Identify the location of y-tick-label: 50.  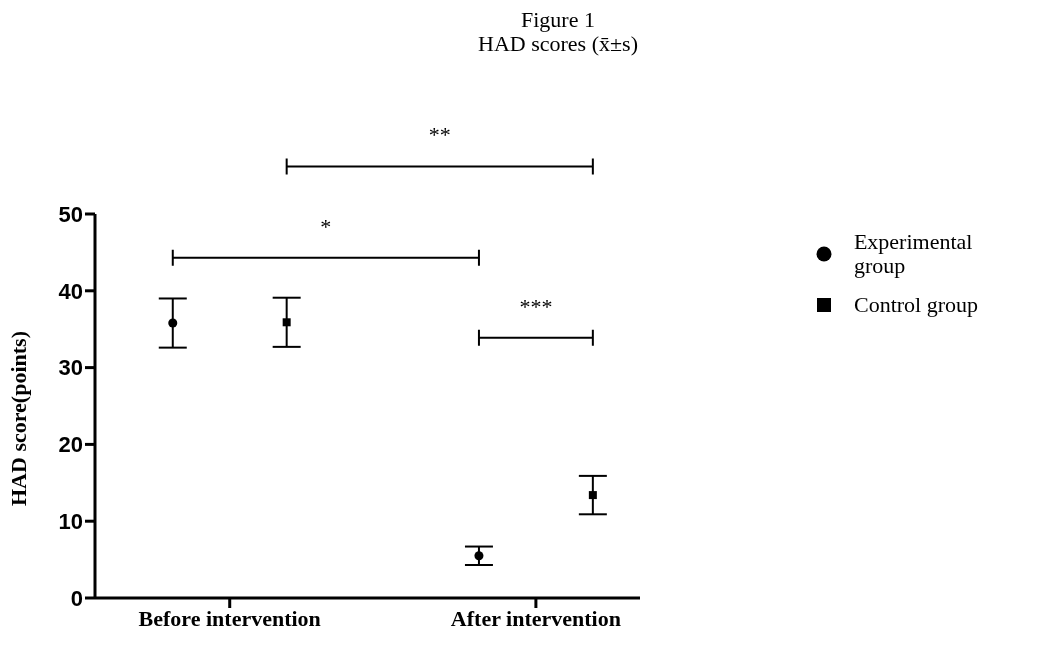
(70, 214).